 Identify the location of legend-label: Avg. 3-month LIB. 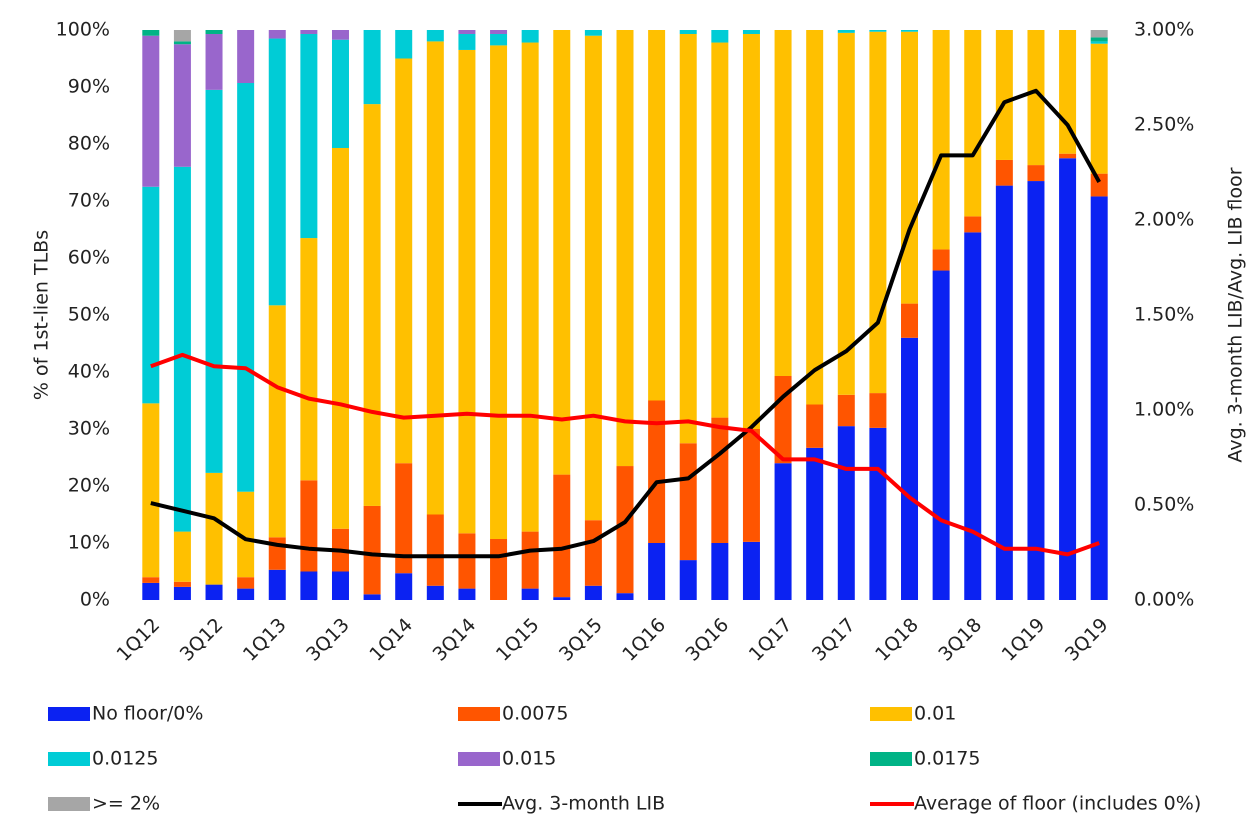
(583, 804).